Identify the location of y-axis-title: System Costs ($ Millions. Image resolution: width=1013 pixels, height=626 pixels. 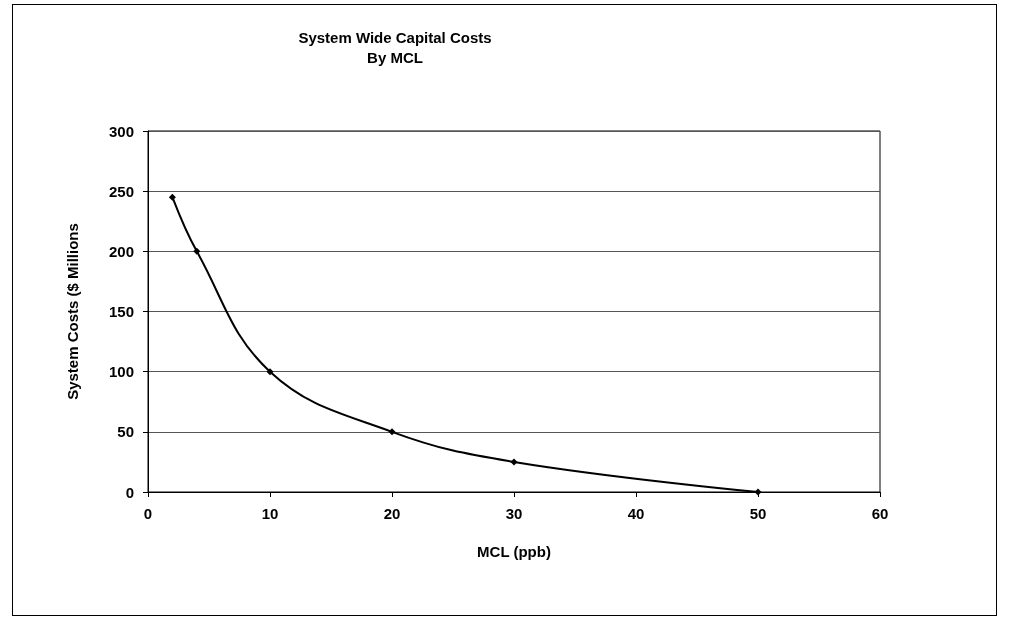
(72, 311).